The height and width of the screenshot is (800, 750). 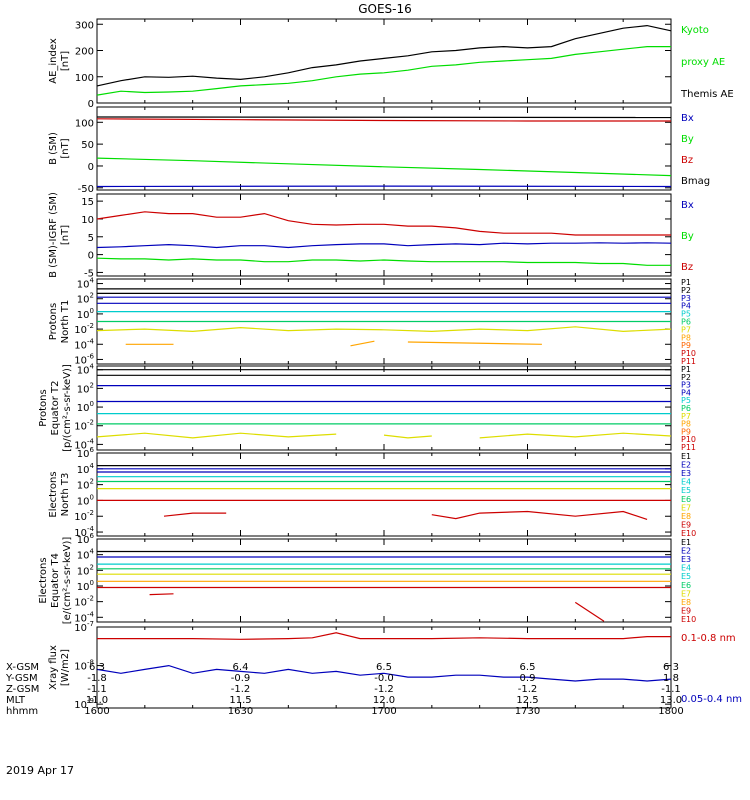 What do you see at coordinates (65, 322) in the screenshot?
I see `y-axis-label: North T1` at bounding box center [65, 322].